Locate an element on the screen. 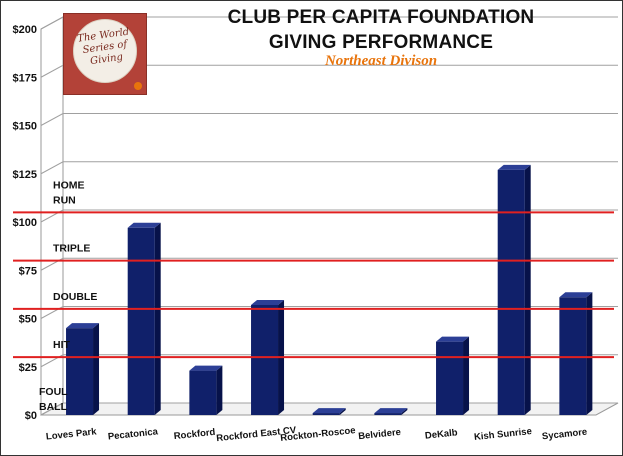 Image resolution: width=623 pixels, height=456 pixels. x-tick-label: Kish Sunrise is located at coordinates (502, 434).